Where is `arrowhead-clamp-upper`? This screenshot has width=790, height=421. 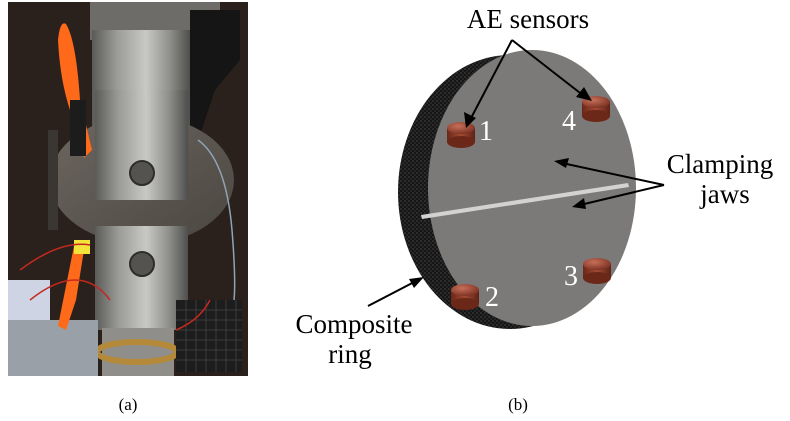 arrowhead-clamp-upper is located at coordinates (561, 163).